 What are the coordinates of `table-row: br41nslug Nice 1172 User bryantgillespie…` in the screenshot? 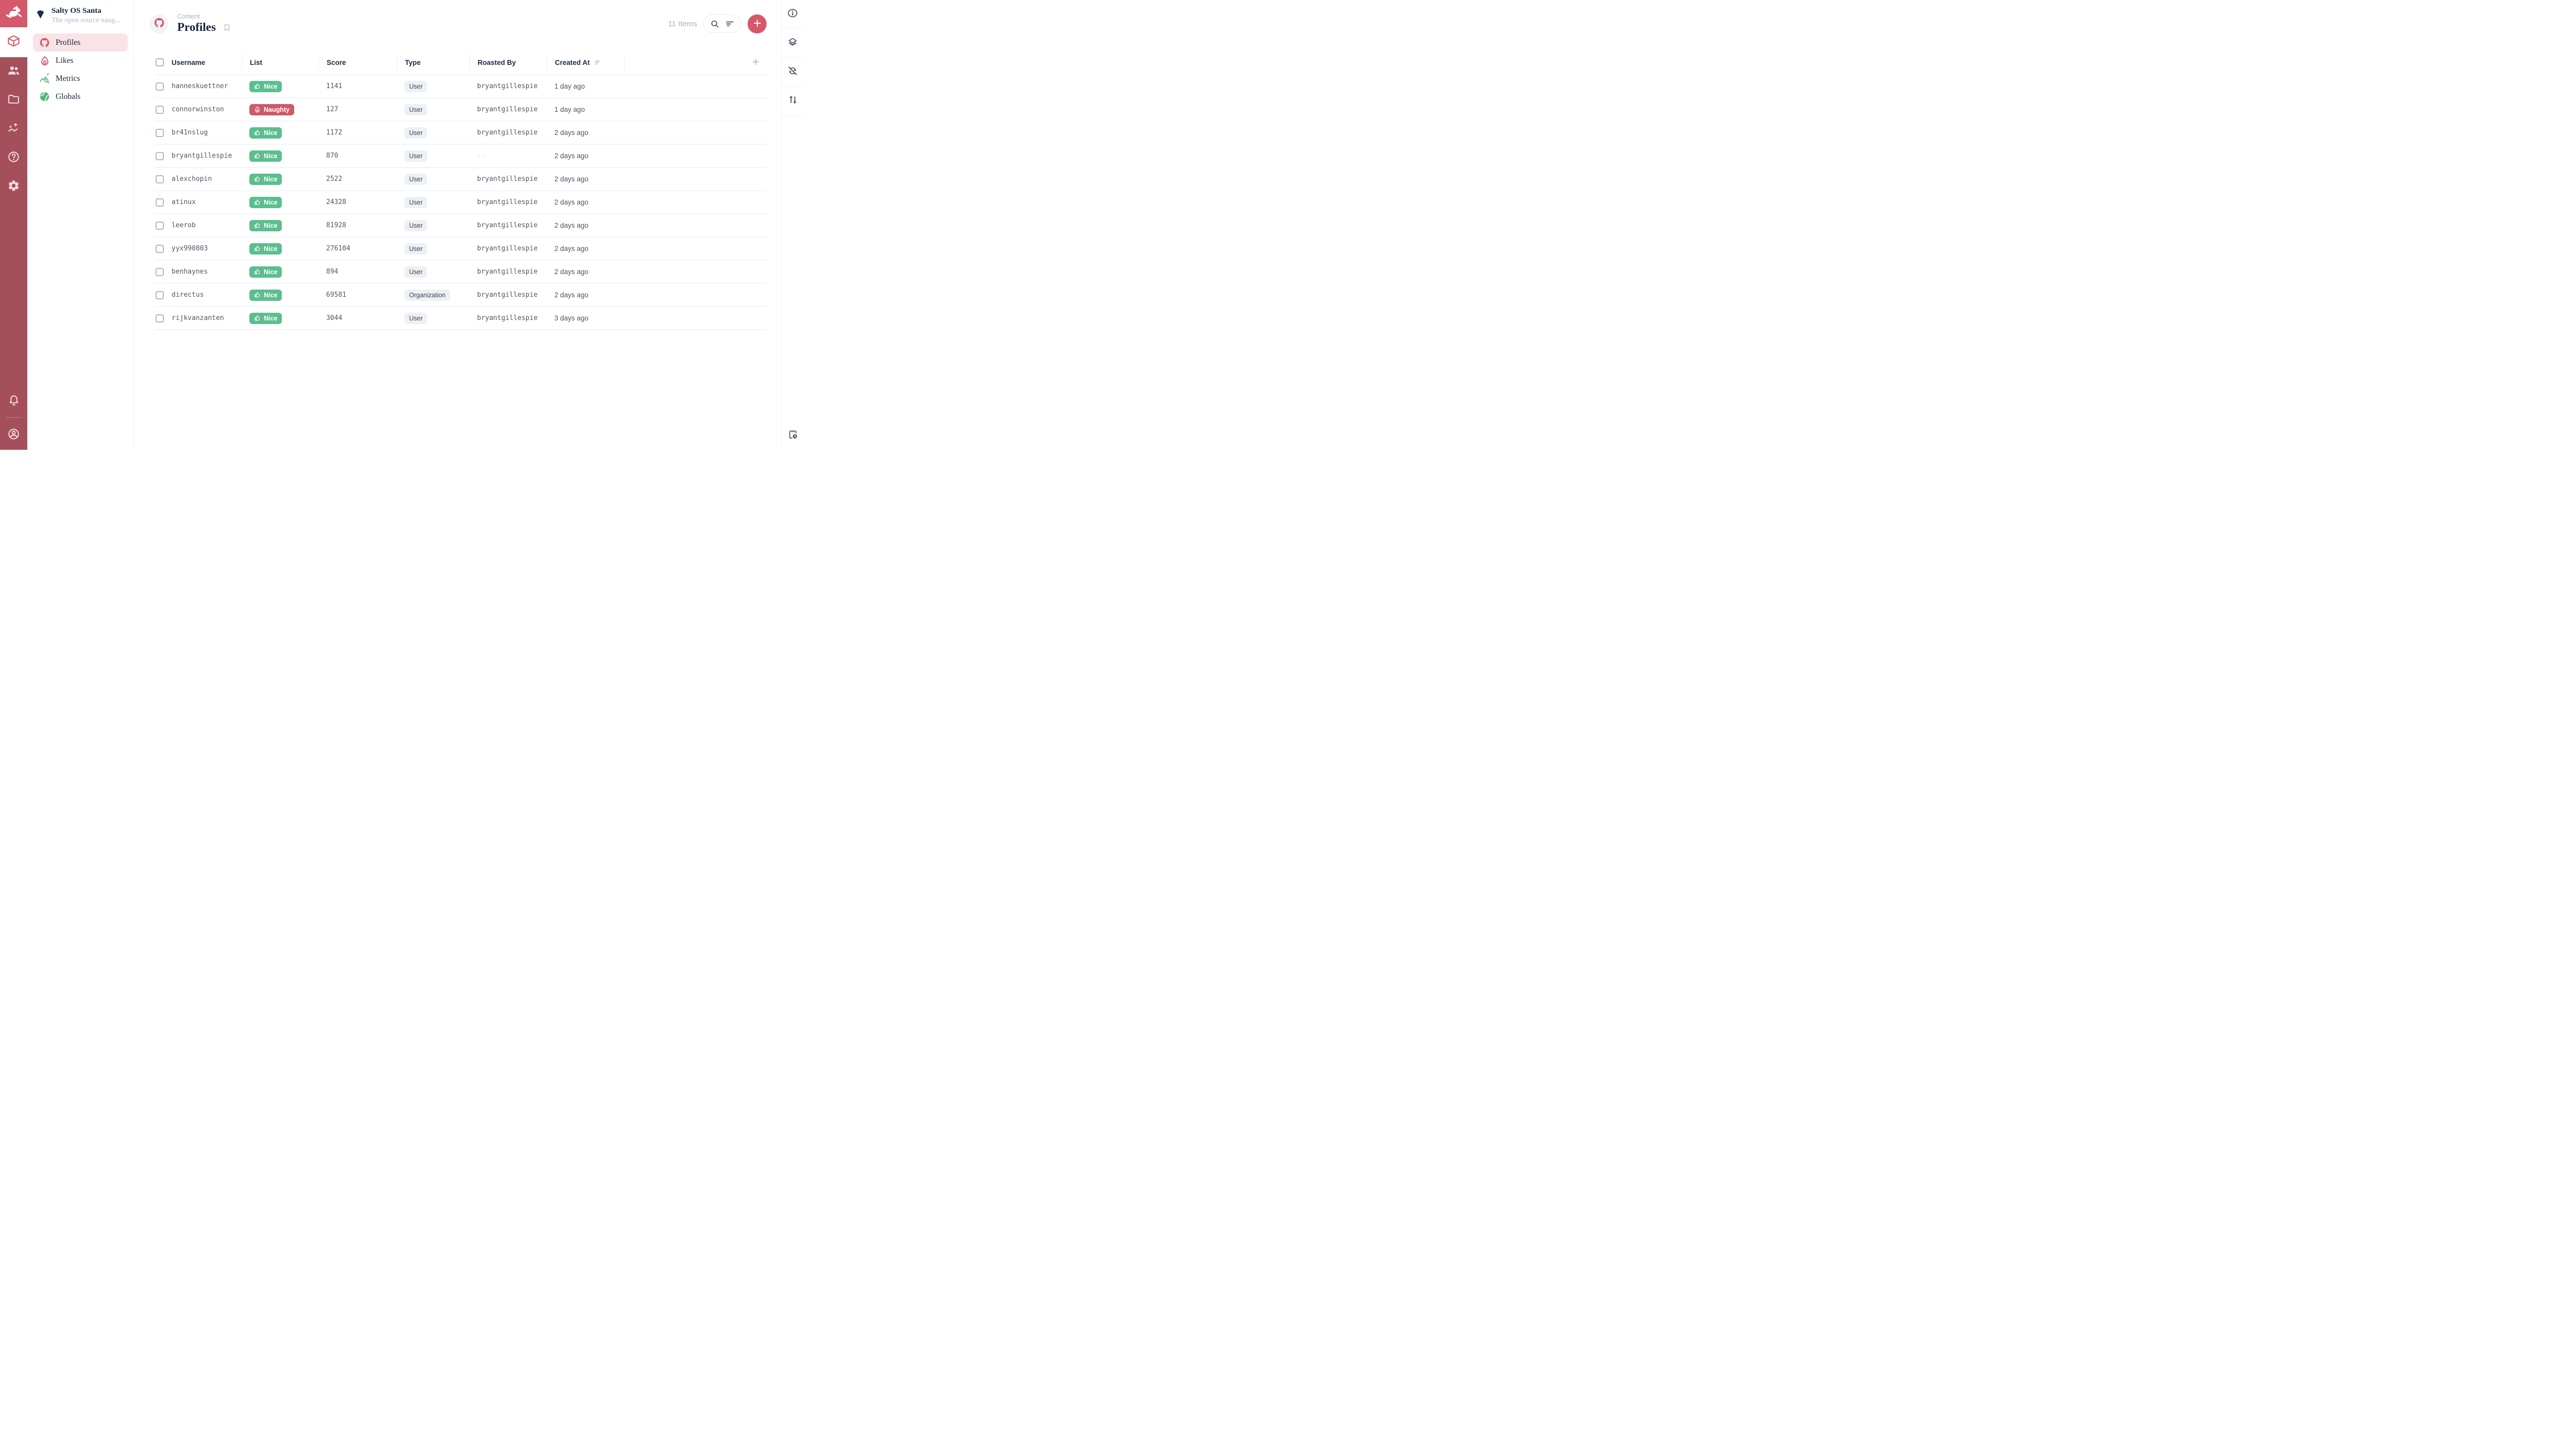 It's located at (461, 133).